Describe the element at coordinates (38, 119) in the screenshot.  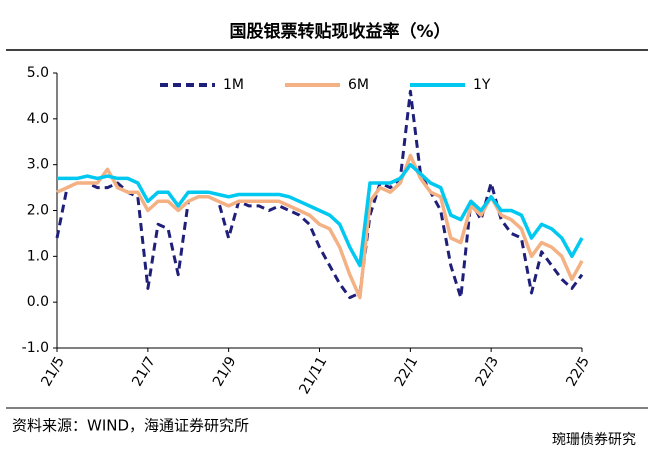
I see `y-tick-label: 4.0` at that location.